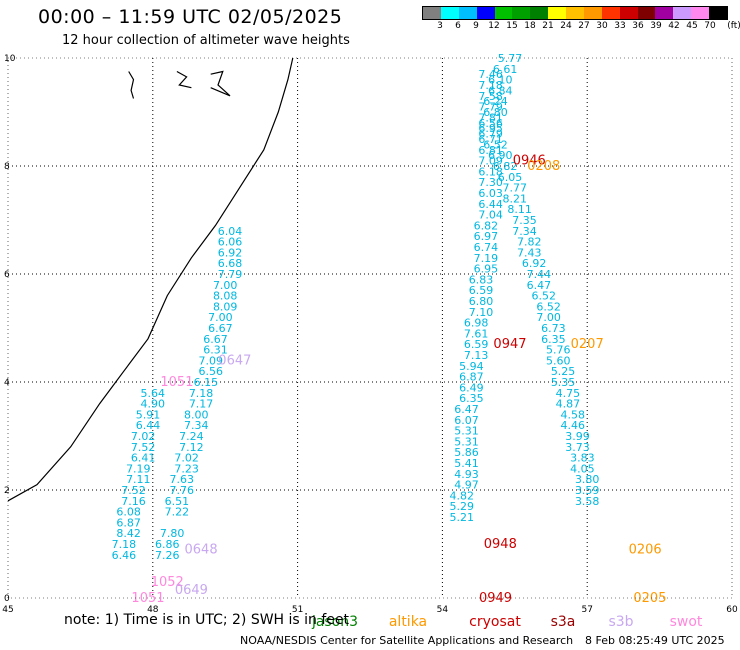  What do you see at coordinates (7, 383) in the screenshot?
I see `y-tick-label: 4` at bounding box center [7, 383].